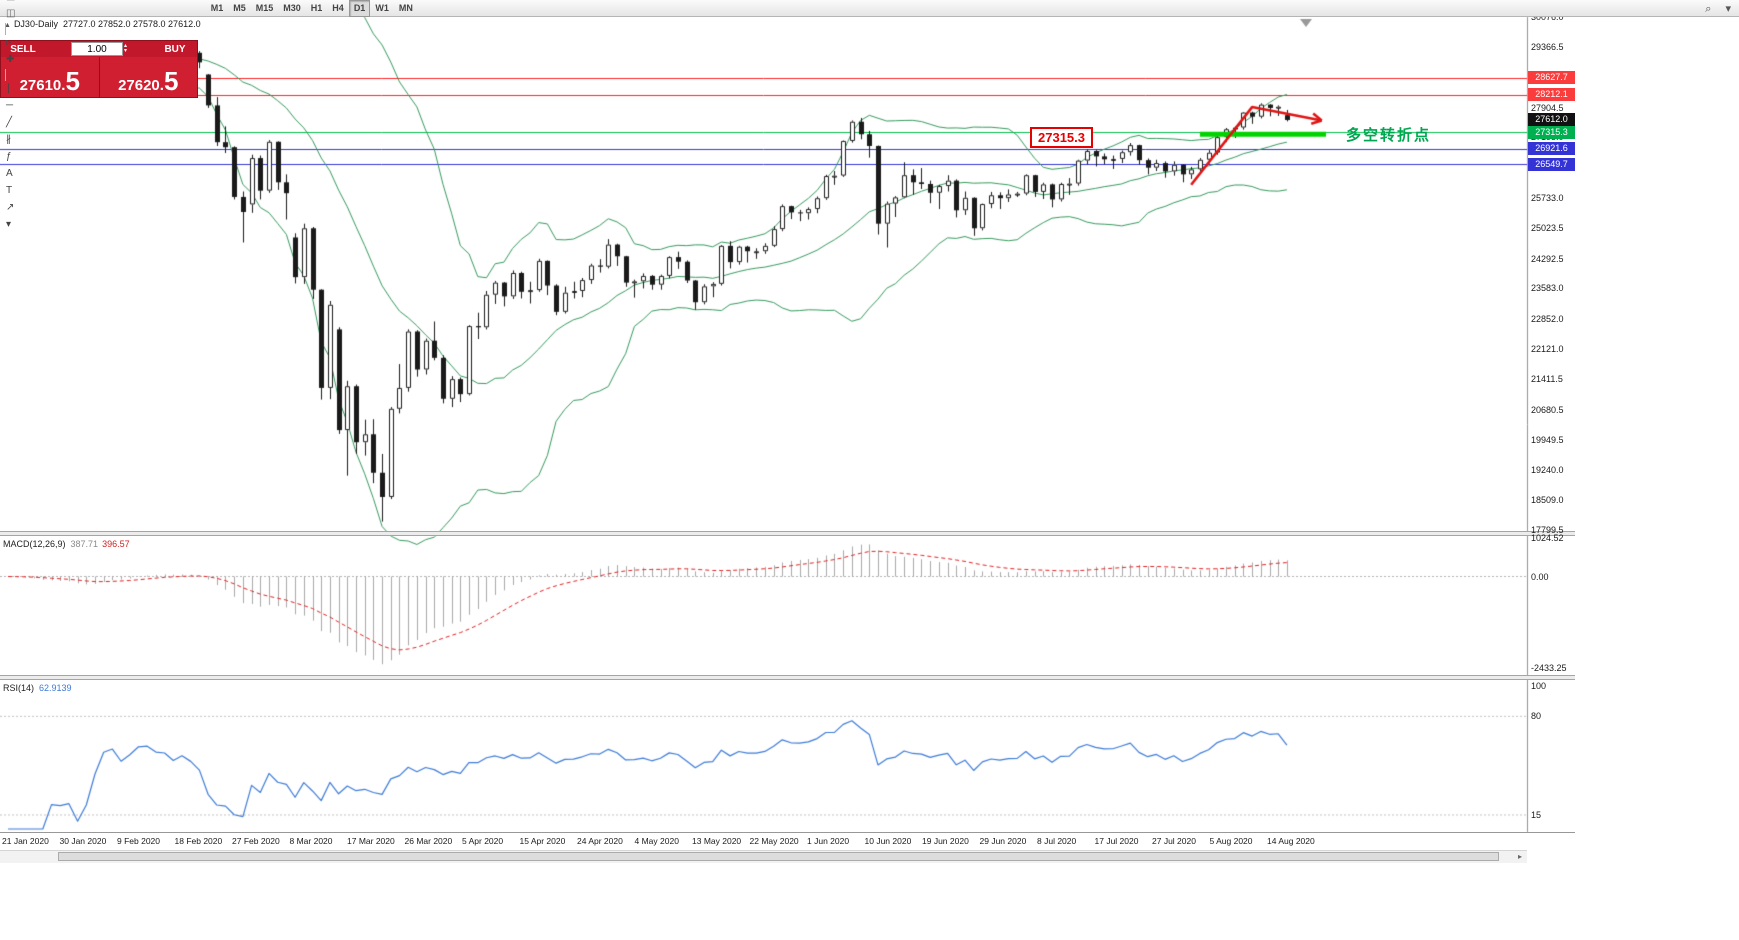  I want to click on scrollbar-right-arrow-icon: ▸, so click(1519, 856).